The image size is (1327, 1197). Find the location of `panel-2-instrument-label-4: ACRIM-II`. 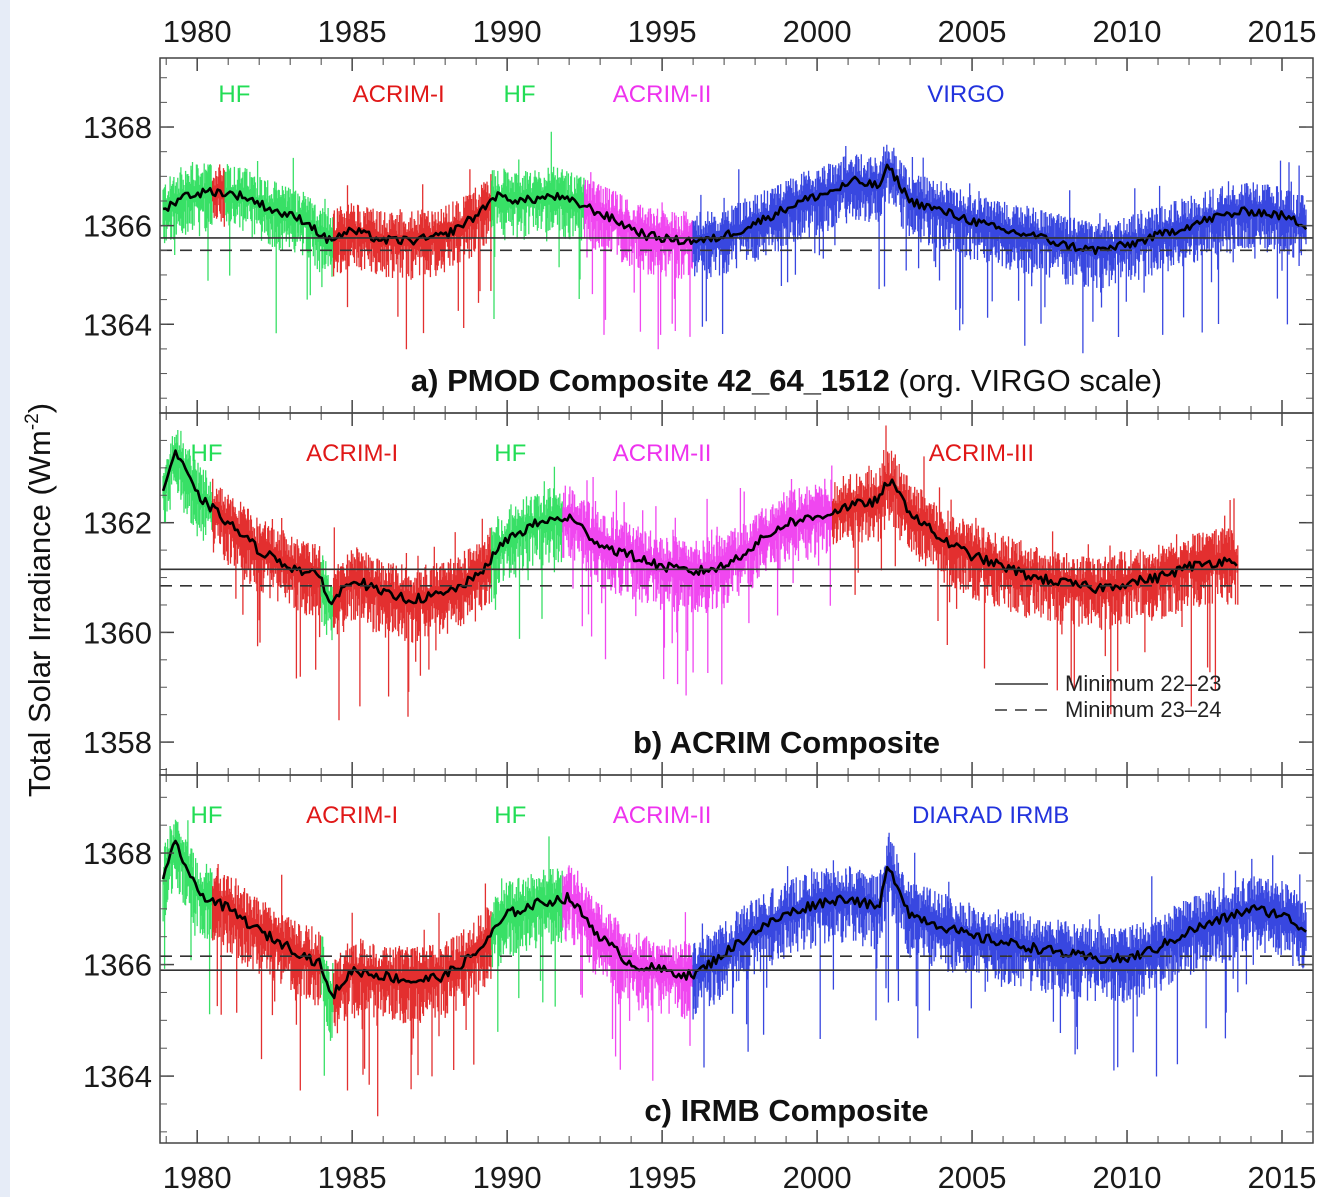

panel-2-instrument-label-4: ACRIM-II is located at coordinates (662, 453).